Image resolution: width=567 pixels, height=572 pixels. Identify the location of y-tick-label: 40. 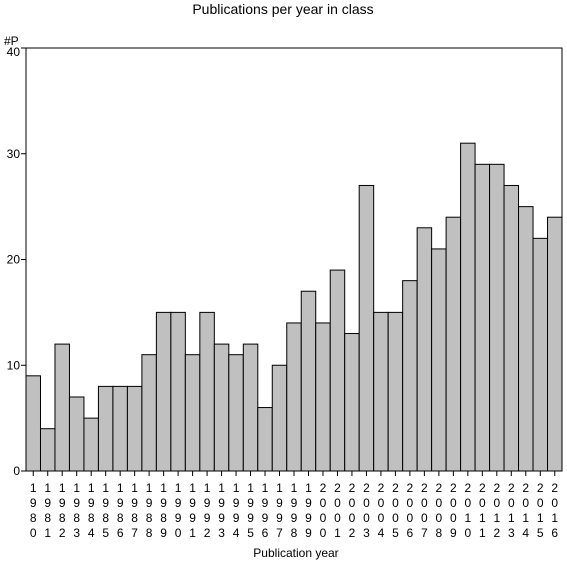
(14, 52).